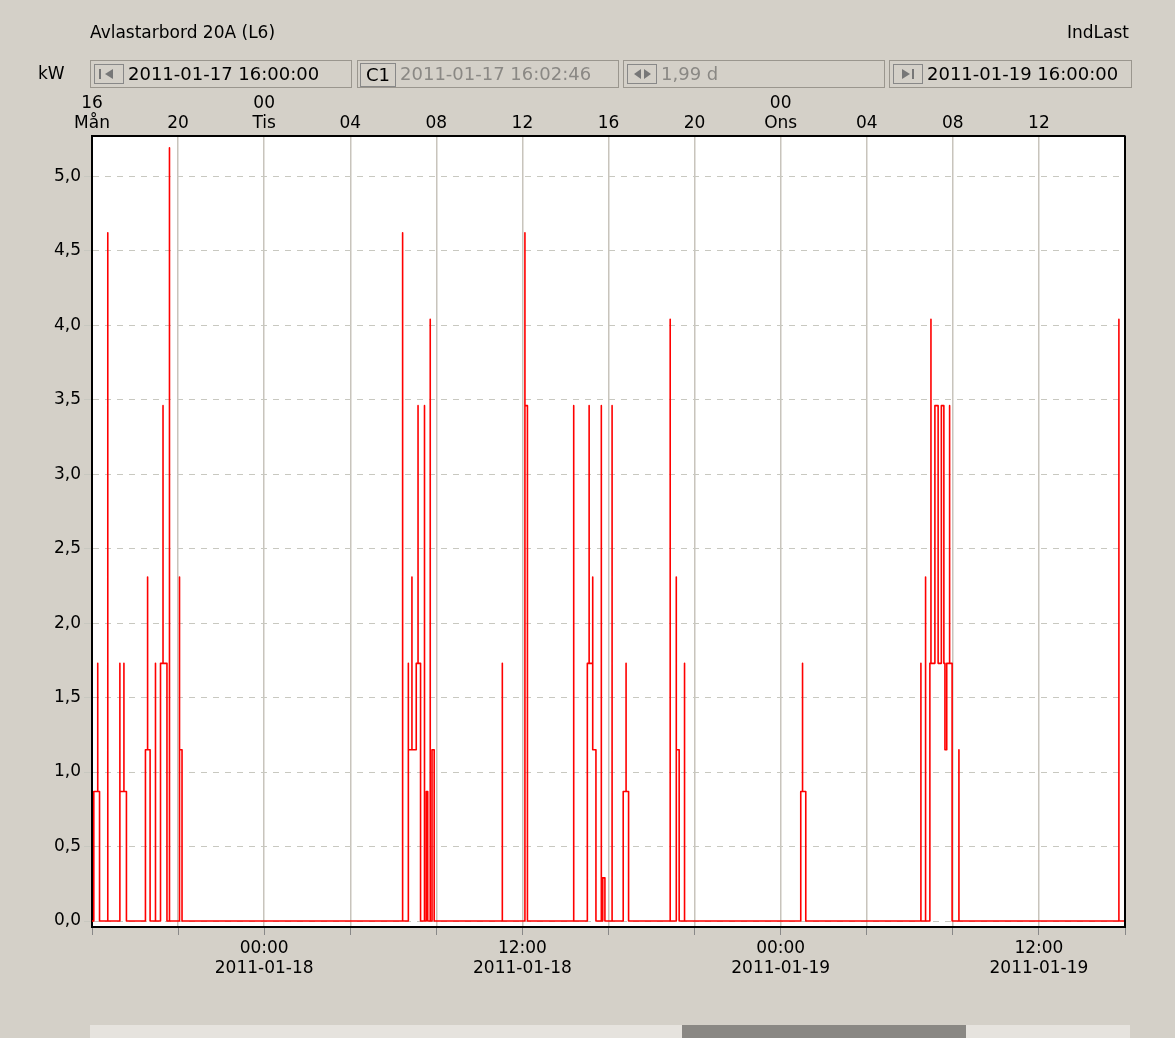 Image resolution: width=1175 pixels, height=1038 pixels. I want to click on x-tick-label: 00:00 2011-01-19, so click(781, 957).